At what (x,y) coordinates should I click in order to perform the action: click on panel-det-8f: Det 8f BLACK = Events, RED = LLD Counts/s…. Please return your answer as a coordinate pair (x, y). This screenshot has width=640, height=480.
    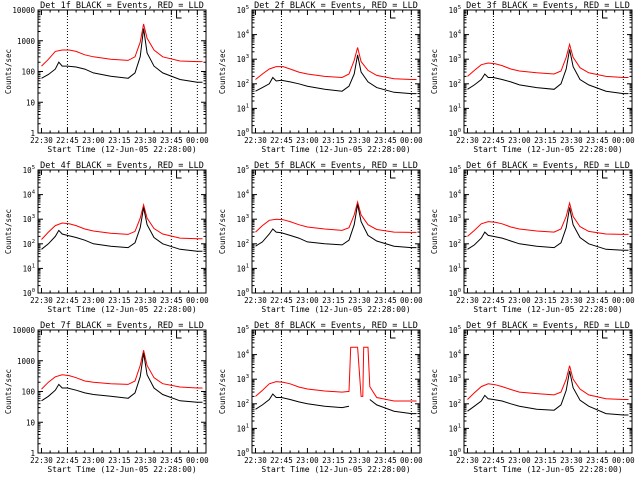
    Looking at the image, I should click on (320, 397).